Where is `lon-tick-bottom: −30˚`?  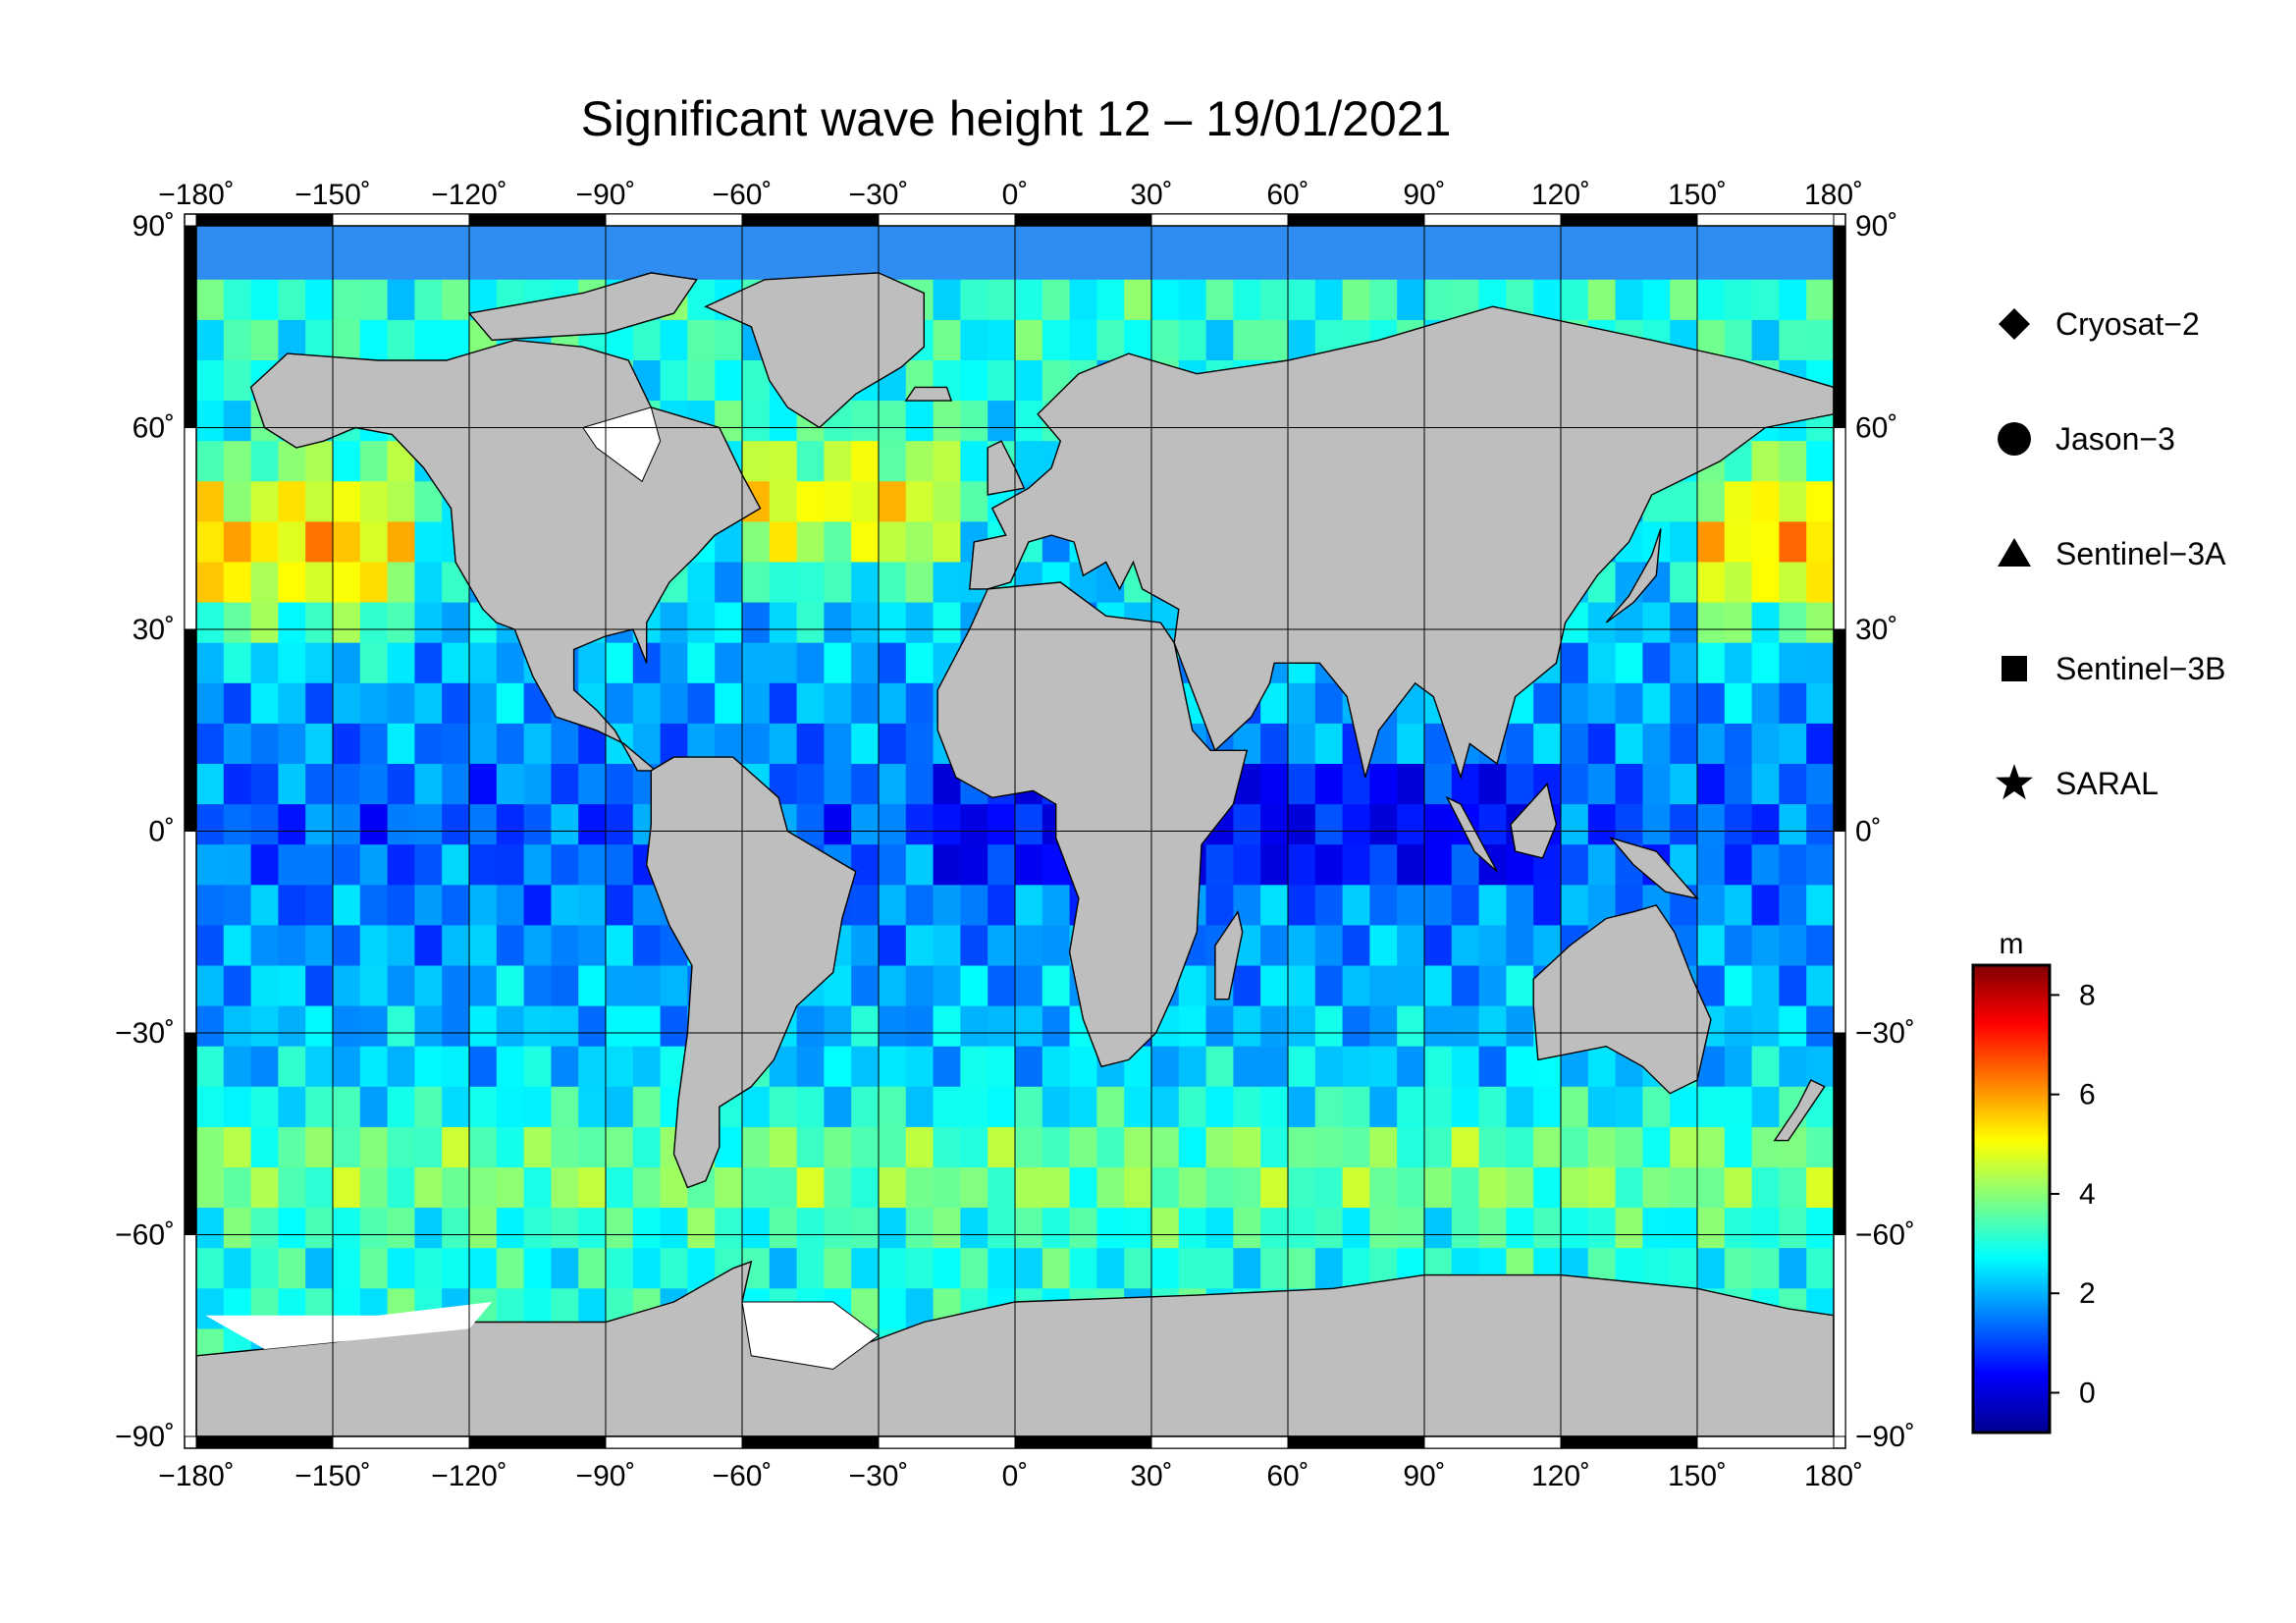
lon-tick-bottom: −30˚ is located at coordinates (879, 1476).